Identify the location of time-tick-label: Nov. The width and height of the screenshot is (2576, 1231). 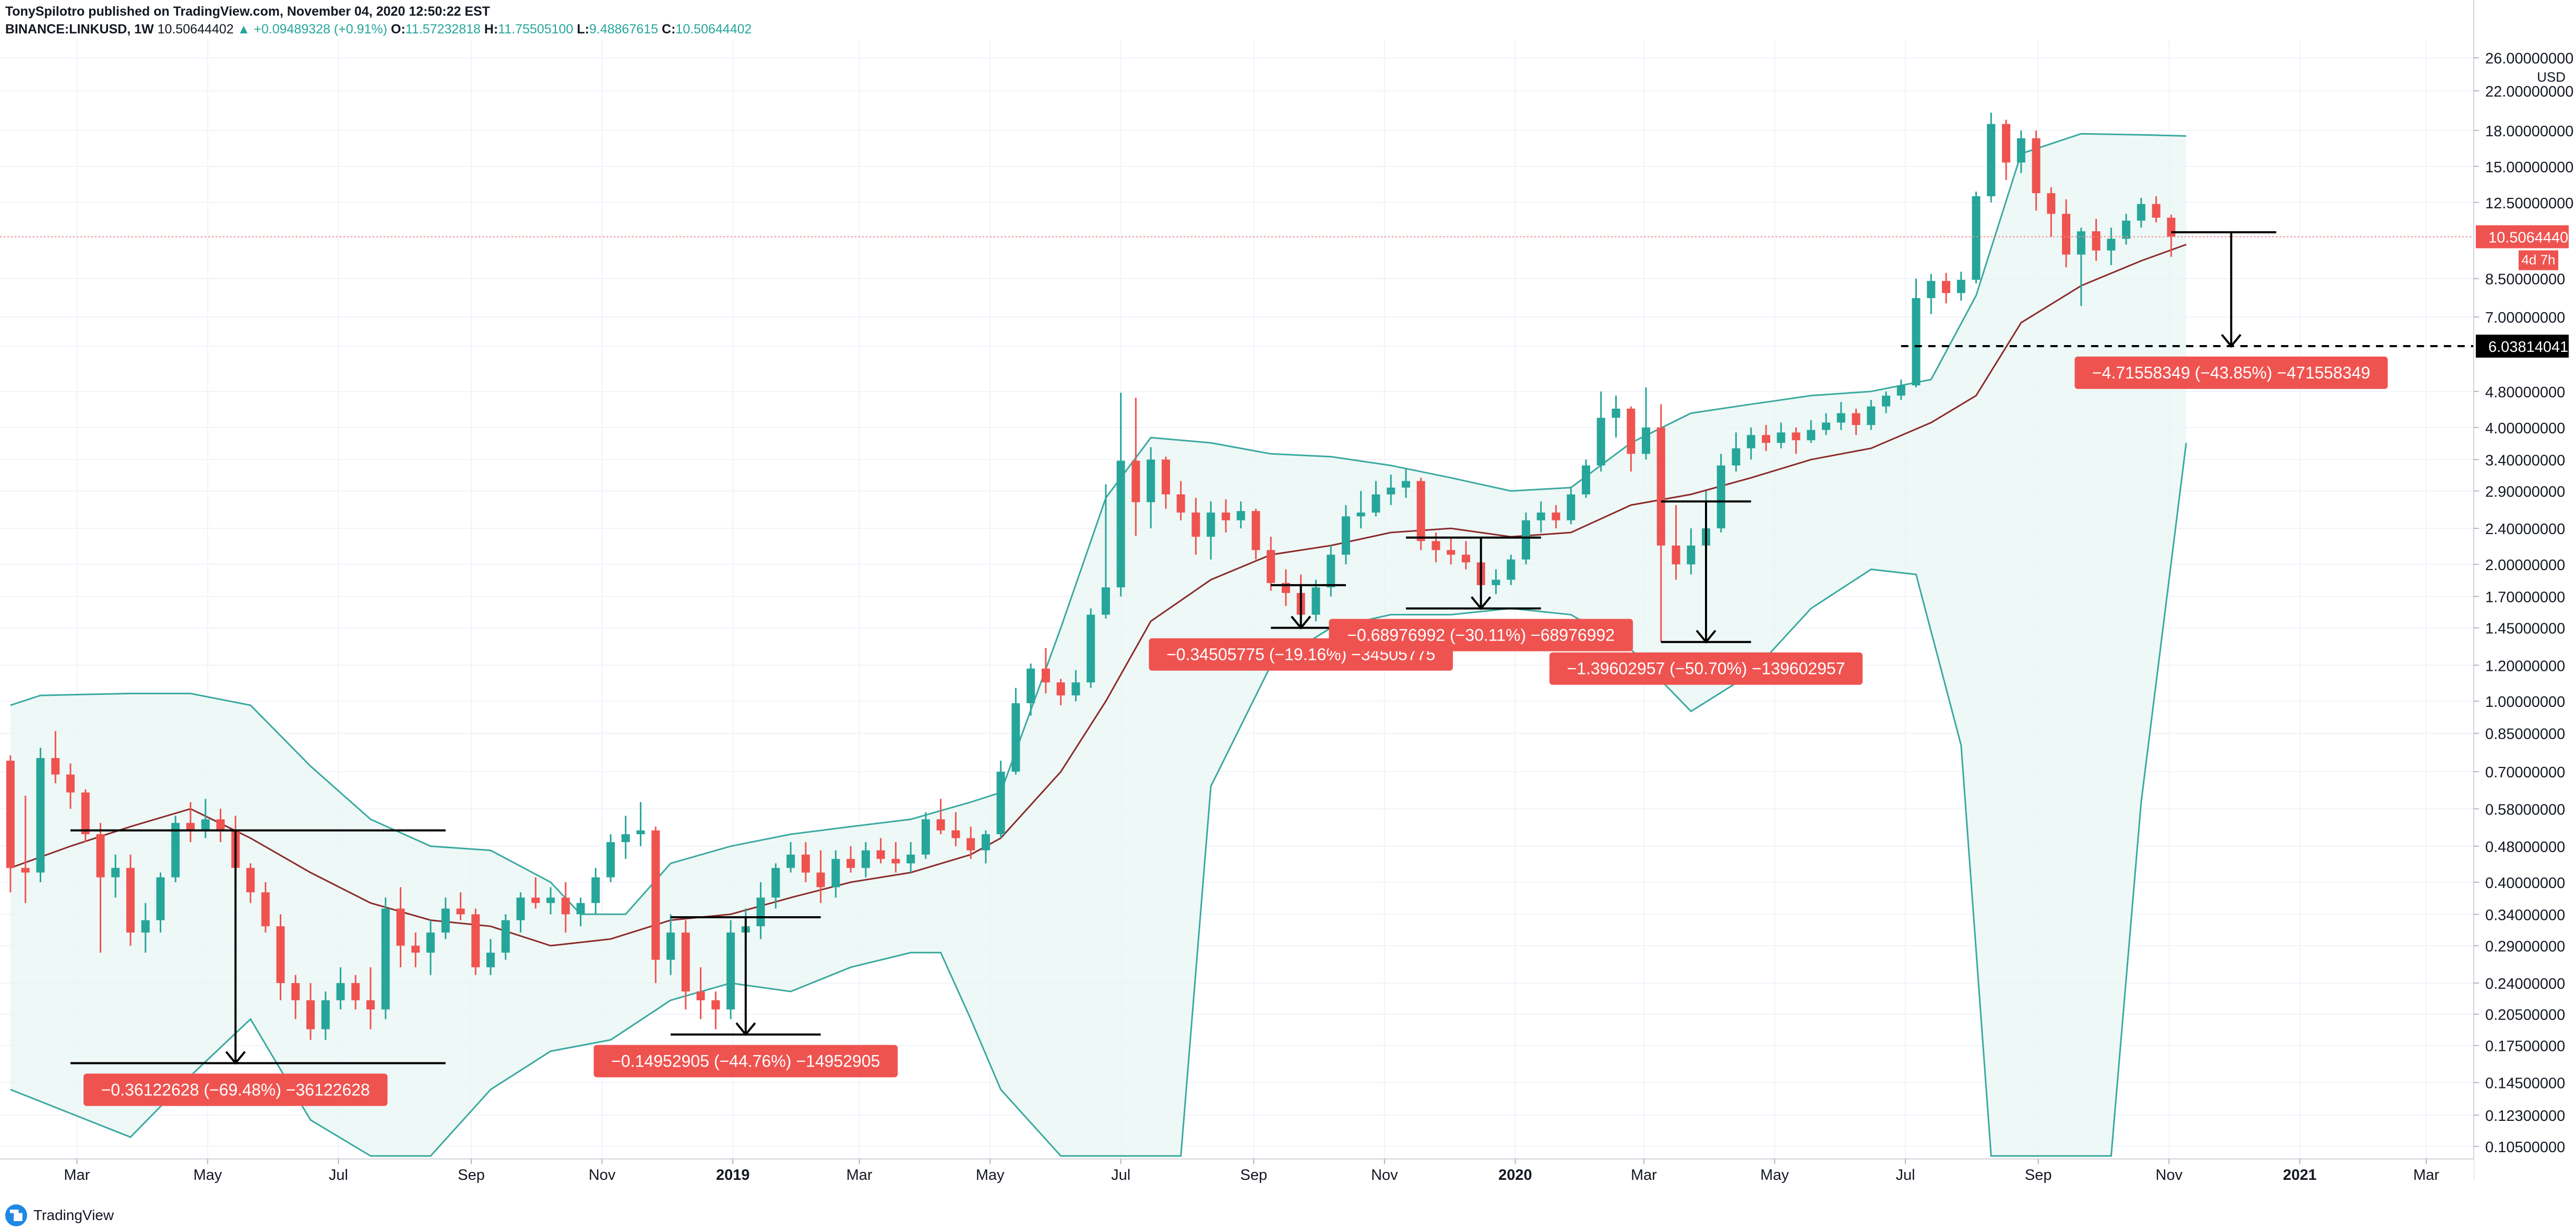
(2169, 1175).